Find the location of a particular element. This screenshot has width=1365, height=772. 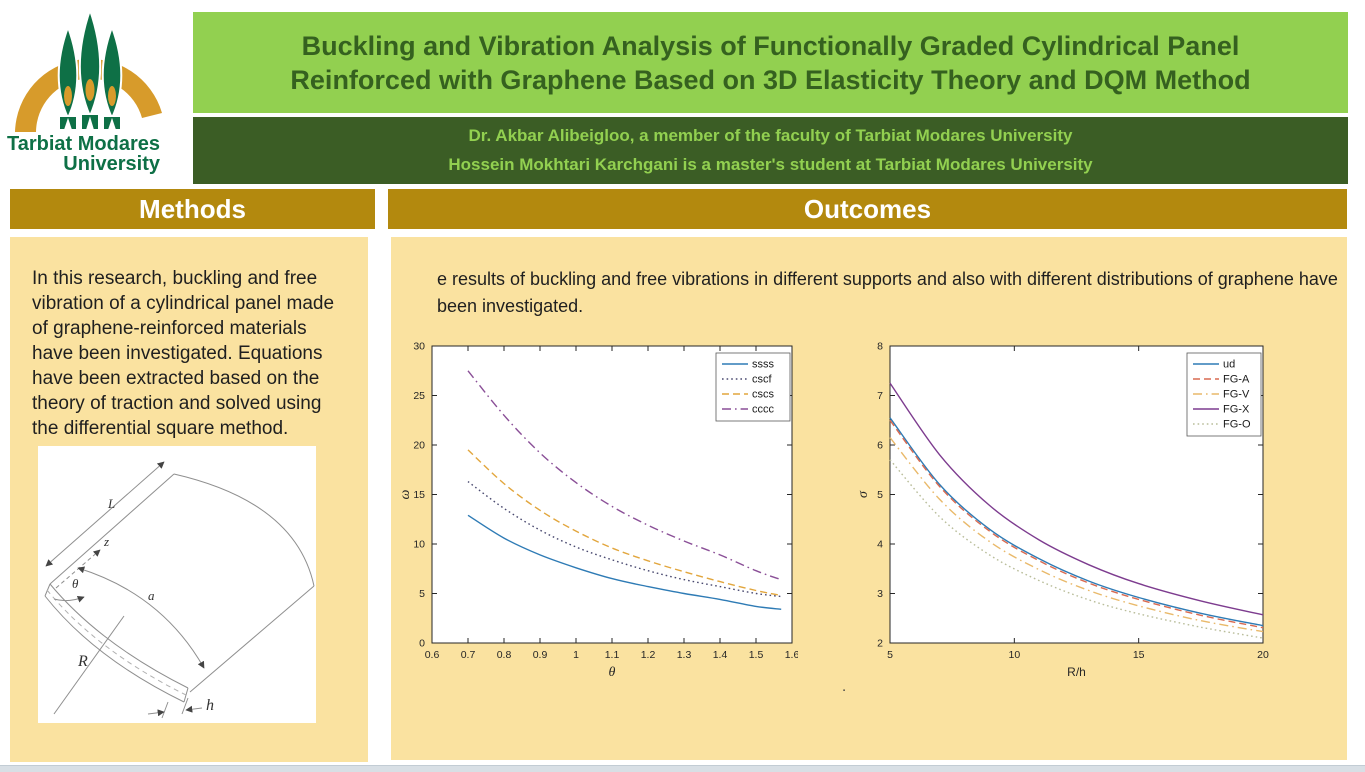

panel-geometry-diagram: L z θ a R h is located at coordinates (179, 590).